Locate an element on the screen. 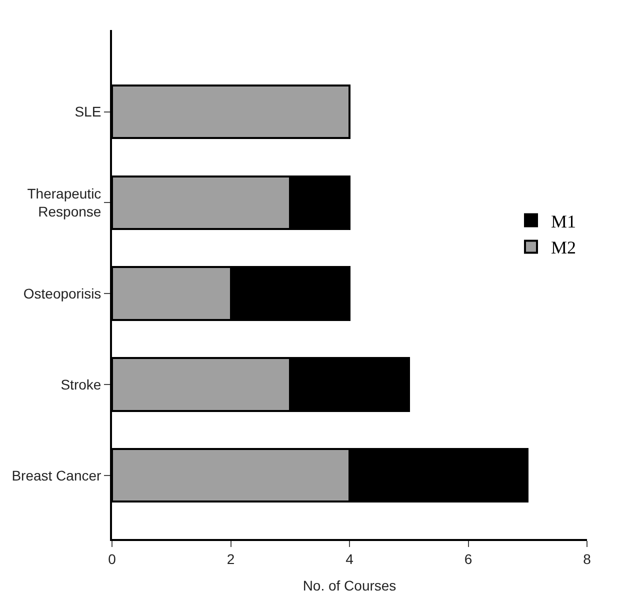 The width and height of the screenshot is (617, 604). x-tick-label: 4 is located at coordinates (350, 558).